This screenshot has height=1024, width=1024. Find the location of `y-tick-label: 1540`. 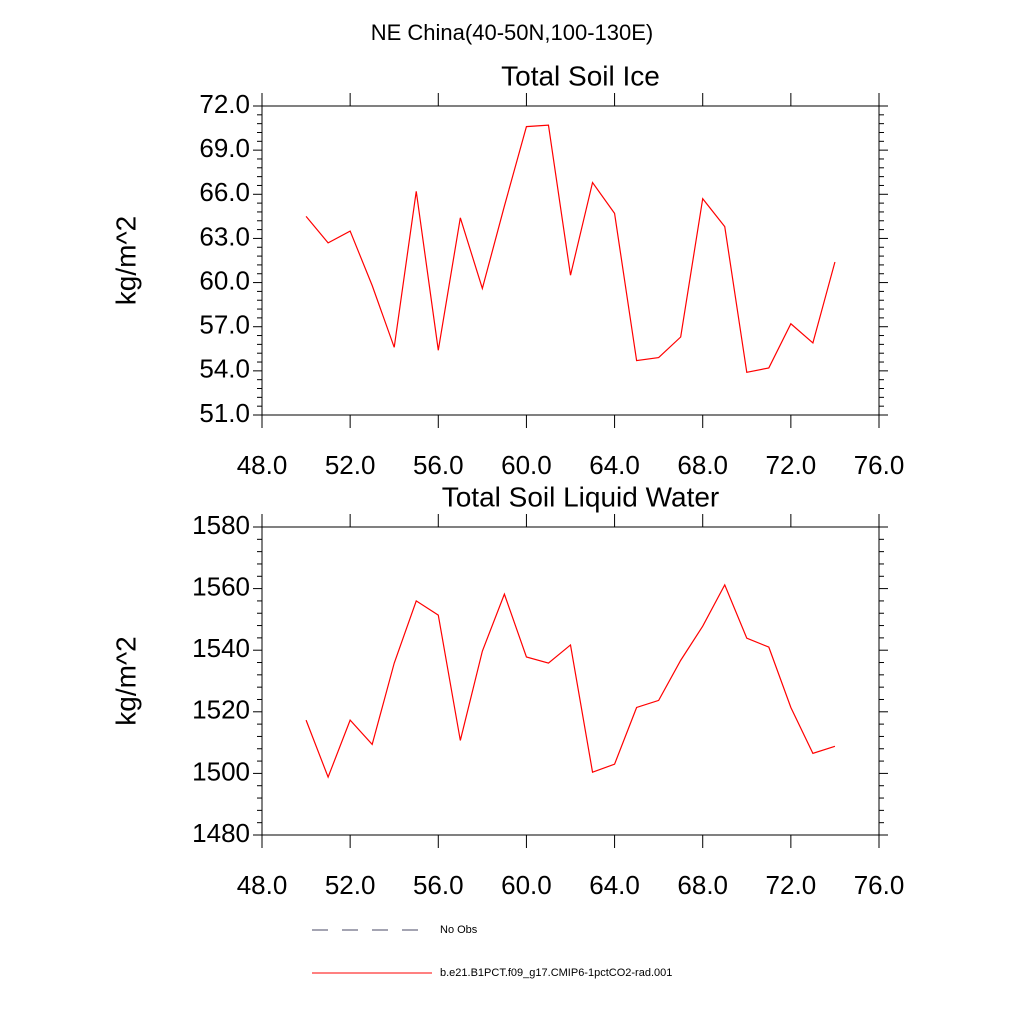

y-tick-label: 1540 is located at coordinates (221, 648).